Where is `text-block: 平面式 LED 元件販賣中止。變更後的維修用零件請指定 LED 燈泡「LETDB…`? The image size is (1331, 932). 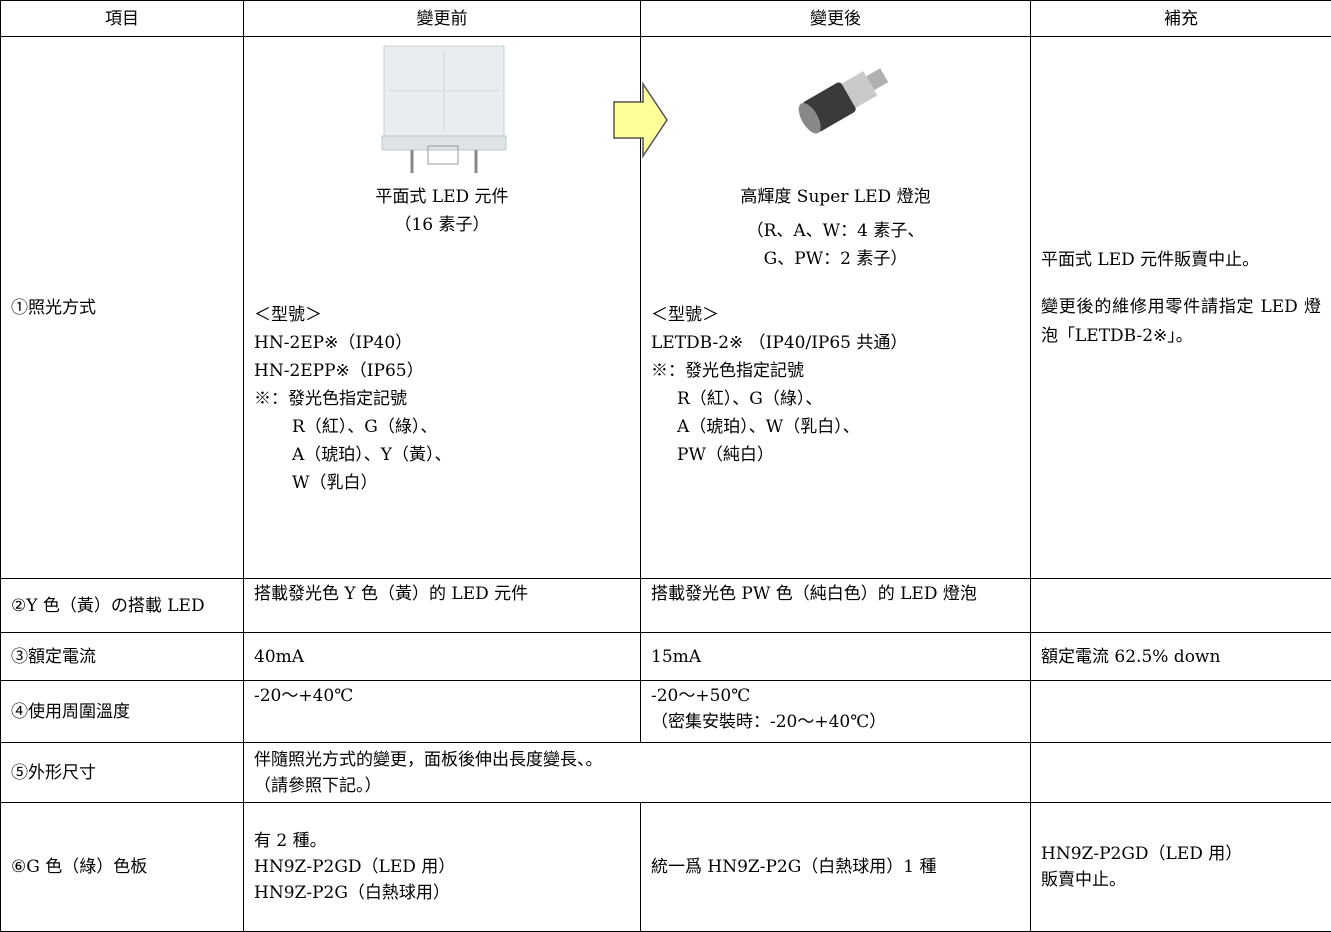
text-block: 平面式 LED 元件販賣中止。變更後的維修用零件請指定 LED 燈泡「LETDB… is located at coordinates (1181, 298).